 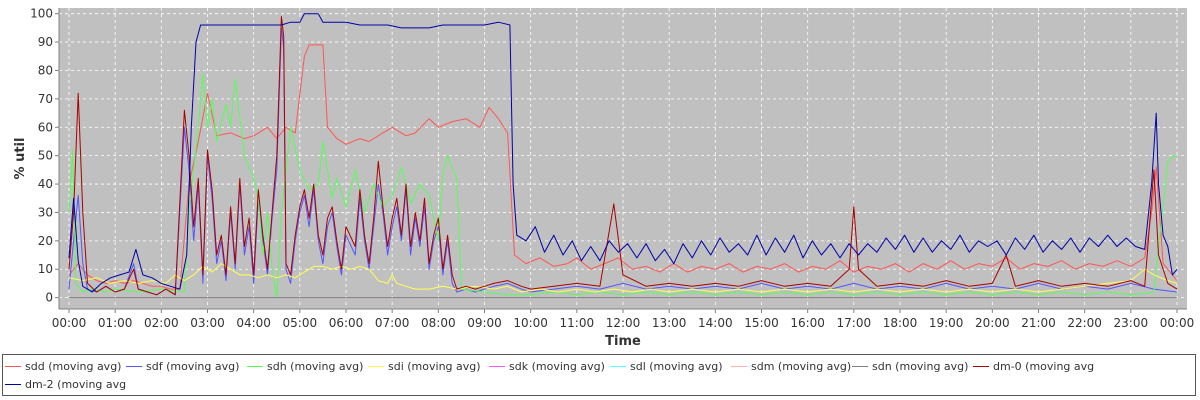 I want to click on y-tick-label: 20, so click(x=45, y=241).